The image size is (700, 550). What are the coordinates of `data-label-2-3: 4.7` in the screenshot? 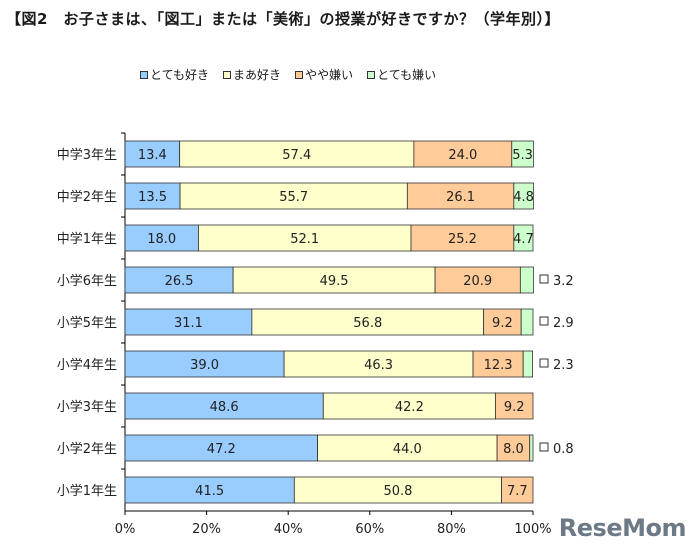 It's located at (523, 239).